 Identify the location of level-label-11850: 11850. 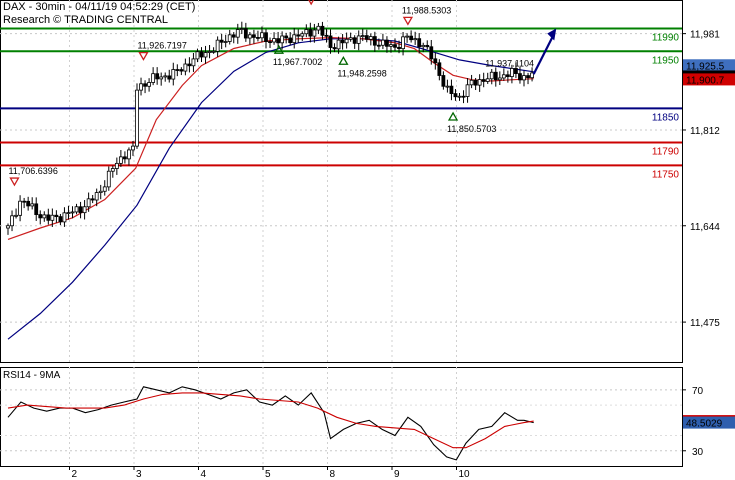
(666, 117).